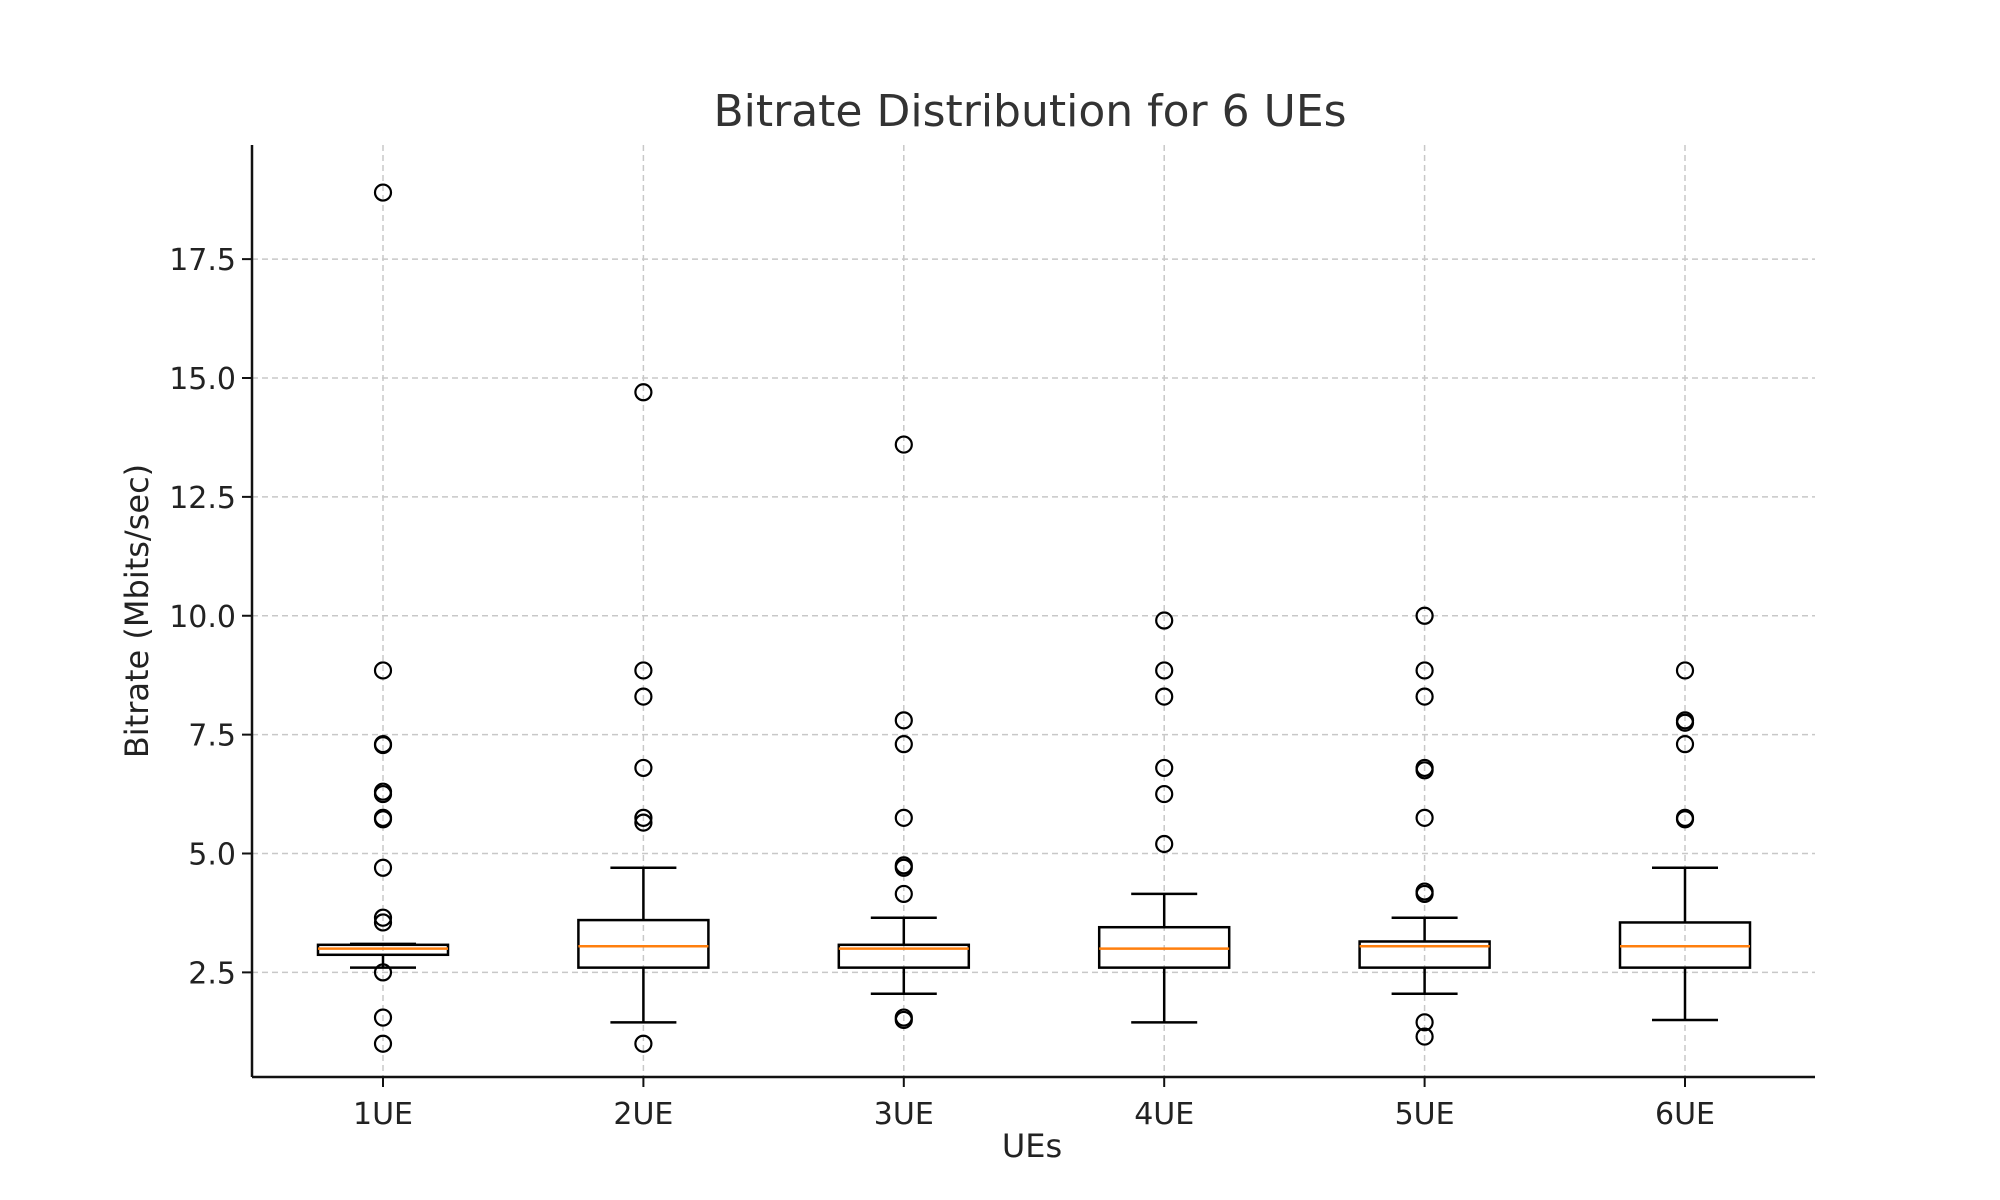  I want to click on x-tick-label: 4UE, so click(1164, 1114).